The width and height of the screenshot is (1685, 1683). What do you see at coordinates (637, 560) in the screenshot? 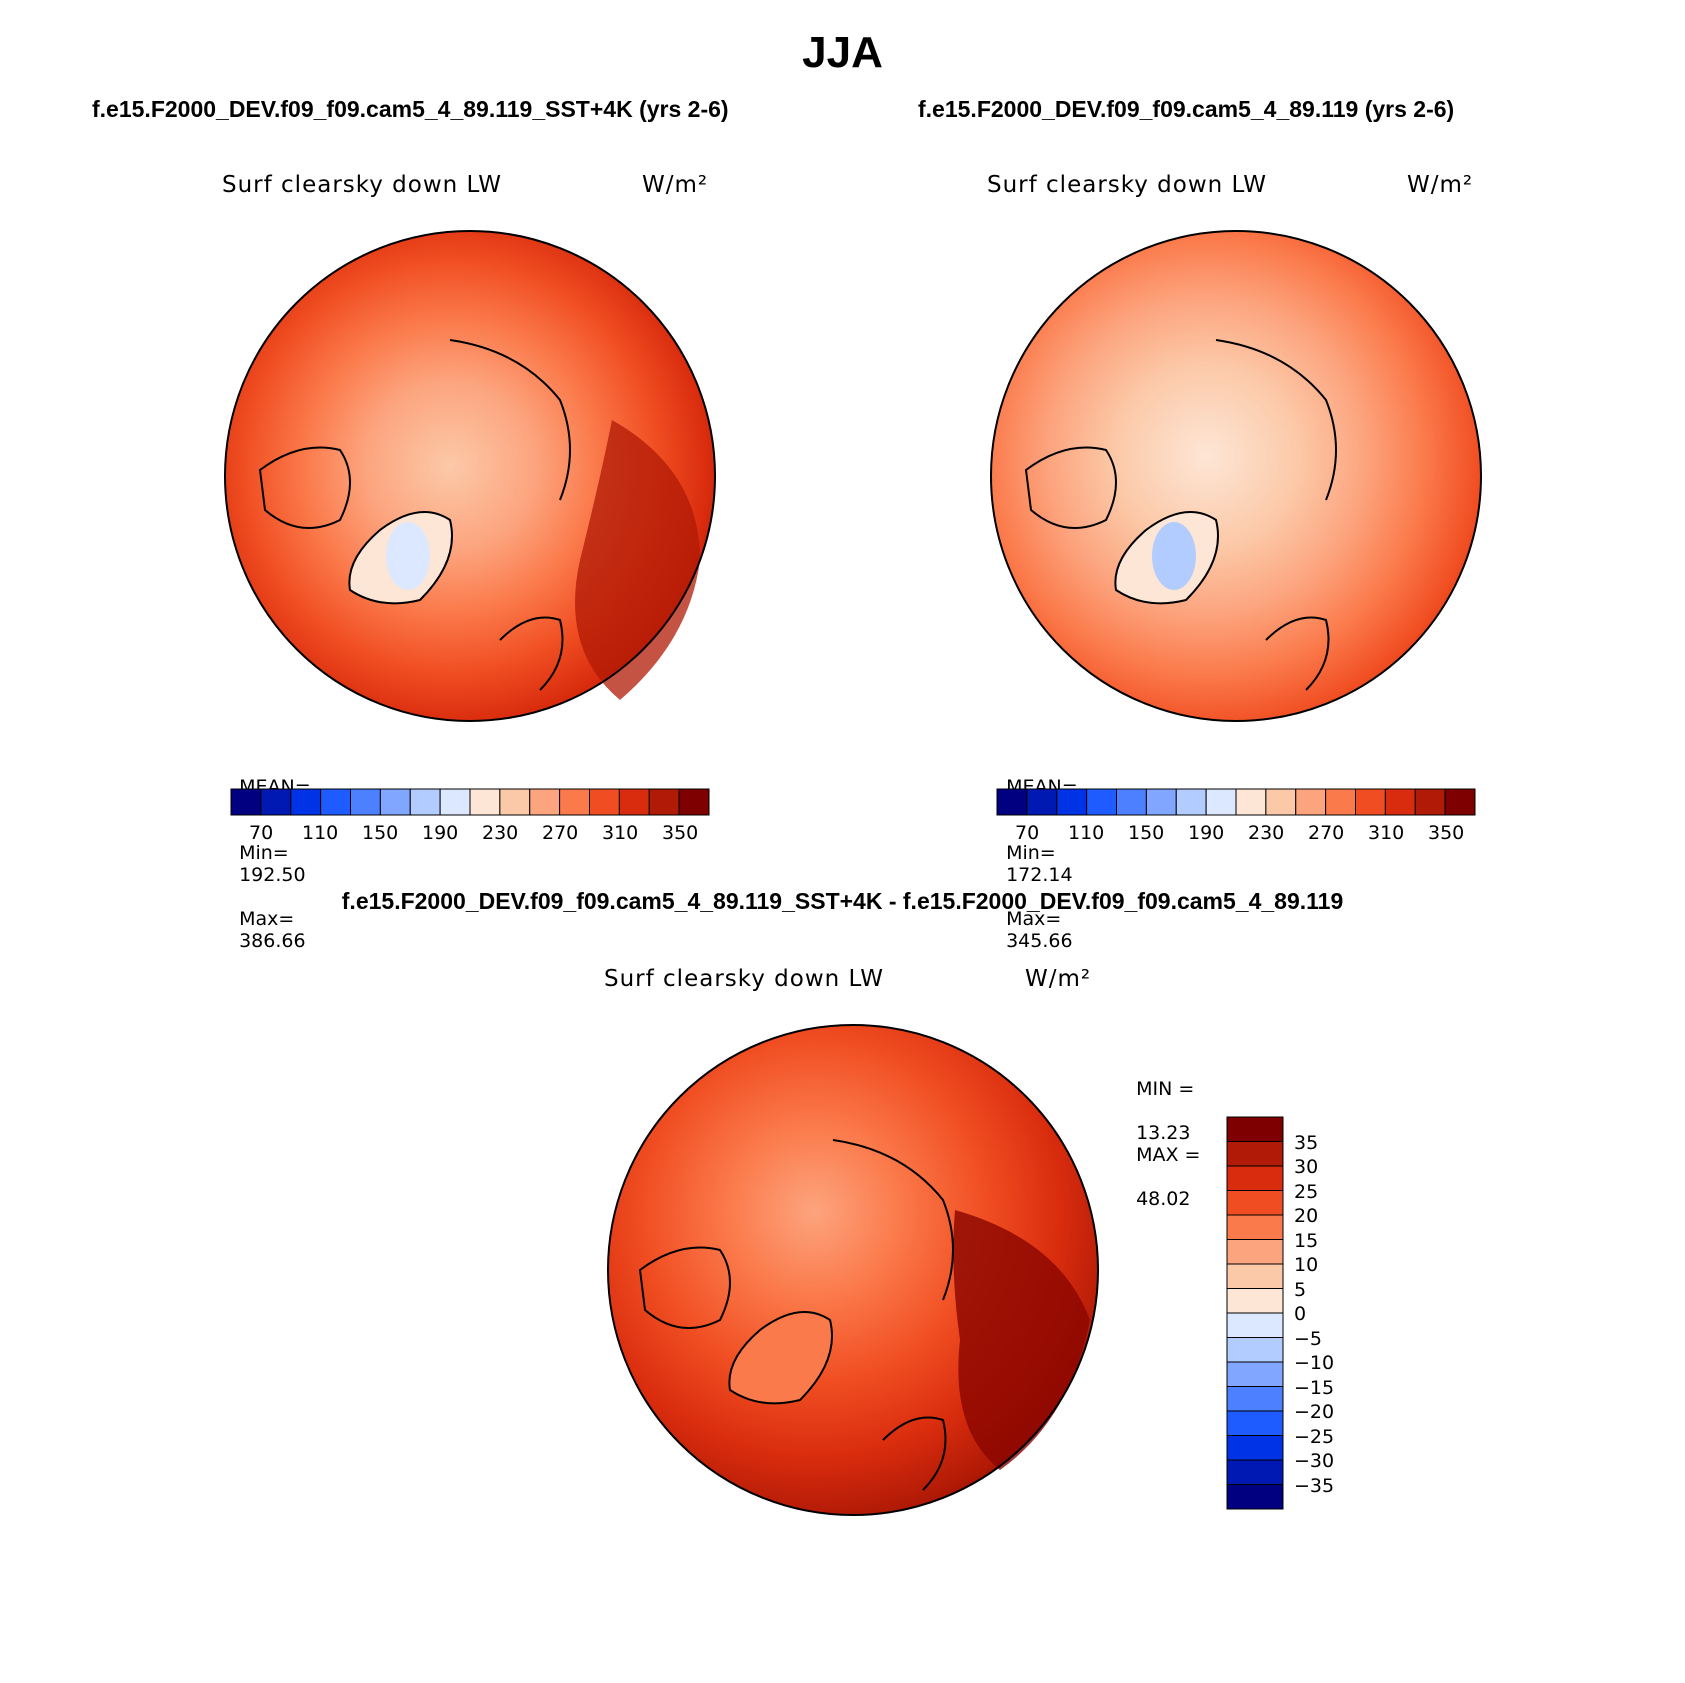
I see `left-warm-region` at bounding box center [637, 560].